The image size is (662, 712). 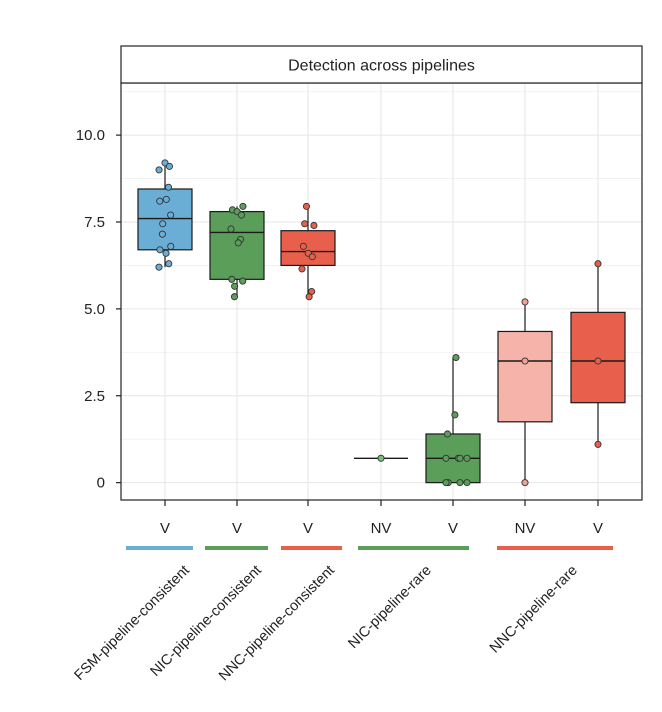 I want to click on group-label: NNC-pipeline-rare, so click(x=534, y=610).